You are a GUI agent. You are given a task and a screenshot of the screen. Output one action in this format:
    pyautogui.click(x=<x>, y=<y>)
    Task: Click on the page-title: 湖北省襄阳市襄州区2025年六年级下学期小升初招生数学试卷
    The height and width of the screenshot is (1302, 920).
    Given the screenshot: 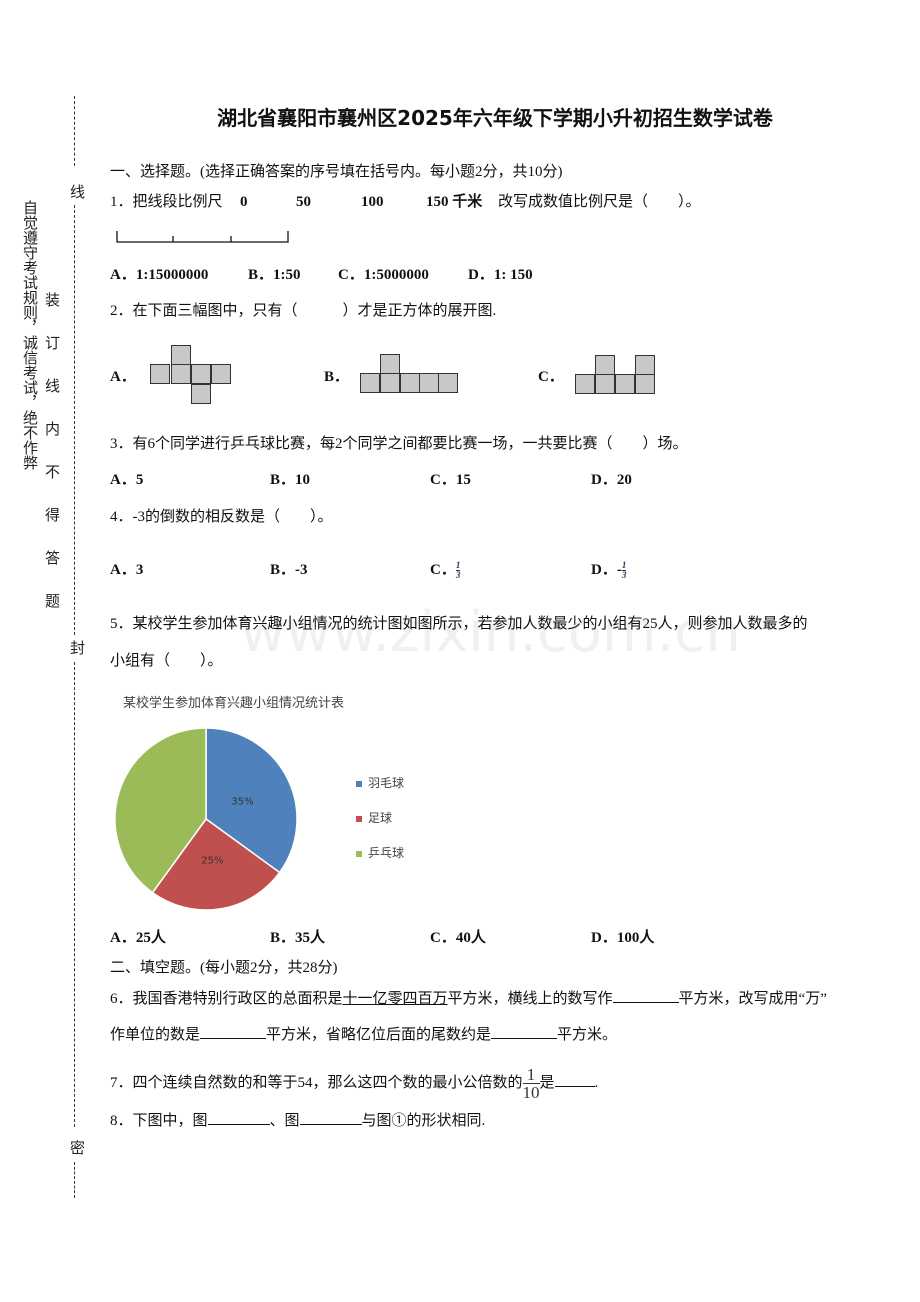 What is the action you would take?
    pyautogui.click(x=495, y=118)
    